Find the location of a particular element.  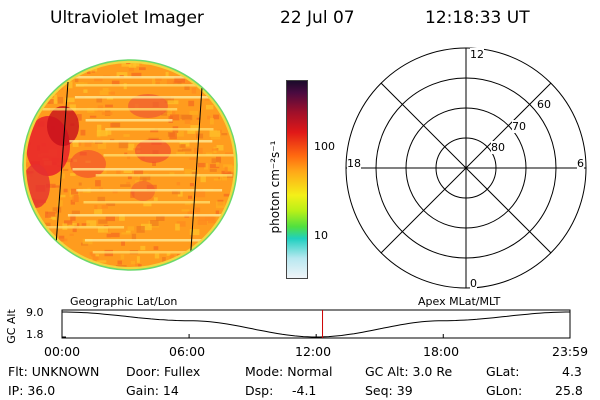

lat-label-70: 70 is located at coordinates (519, 126).